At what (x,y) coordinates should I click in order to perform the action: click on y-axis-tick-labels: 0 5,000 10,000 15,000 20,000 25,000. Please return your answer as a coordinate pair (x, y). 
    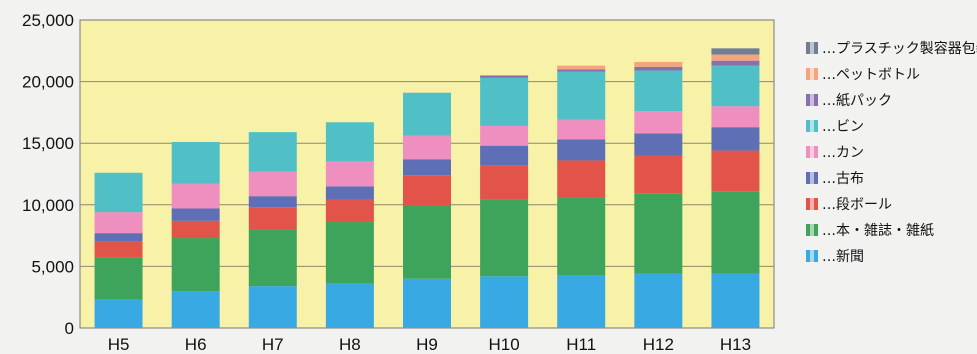
    Looking at the image, I should click on (48, 174).